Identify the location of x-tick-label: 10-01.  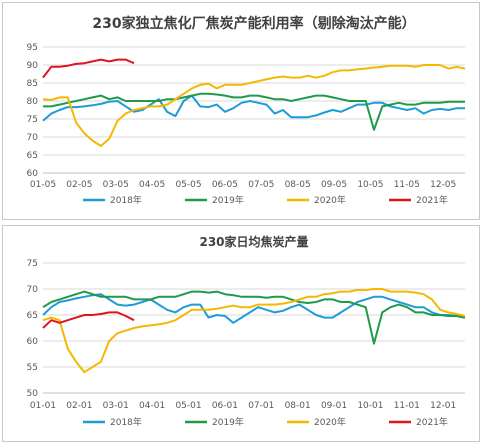
(370, 406).